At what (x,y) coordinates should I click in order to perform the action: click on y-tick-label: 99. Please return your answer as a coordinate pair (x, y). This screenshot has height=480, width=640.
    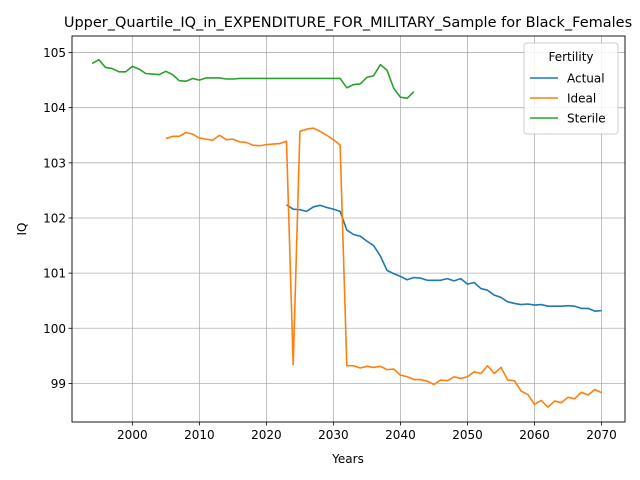
    Looking at the image, I should click on (58, 384).